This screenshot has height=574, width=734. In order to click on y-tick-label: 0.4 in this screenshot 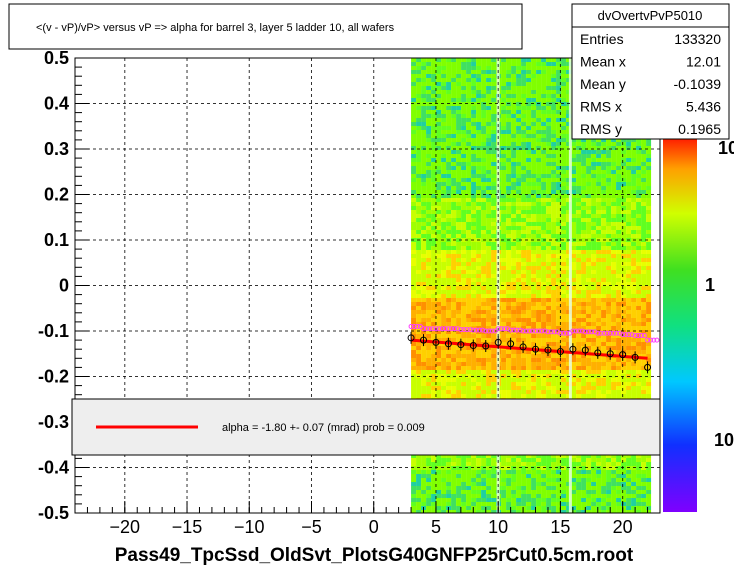, I will do `click(56, 104)`.